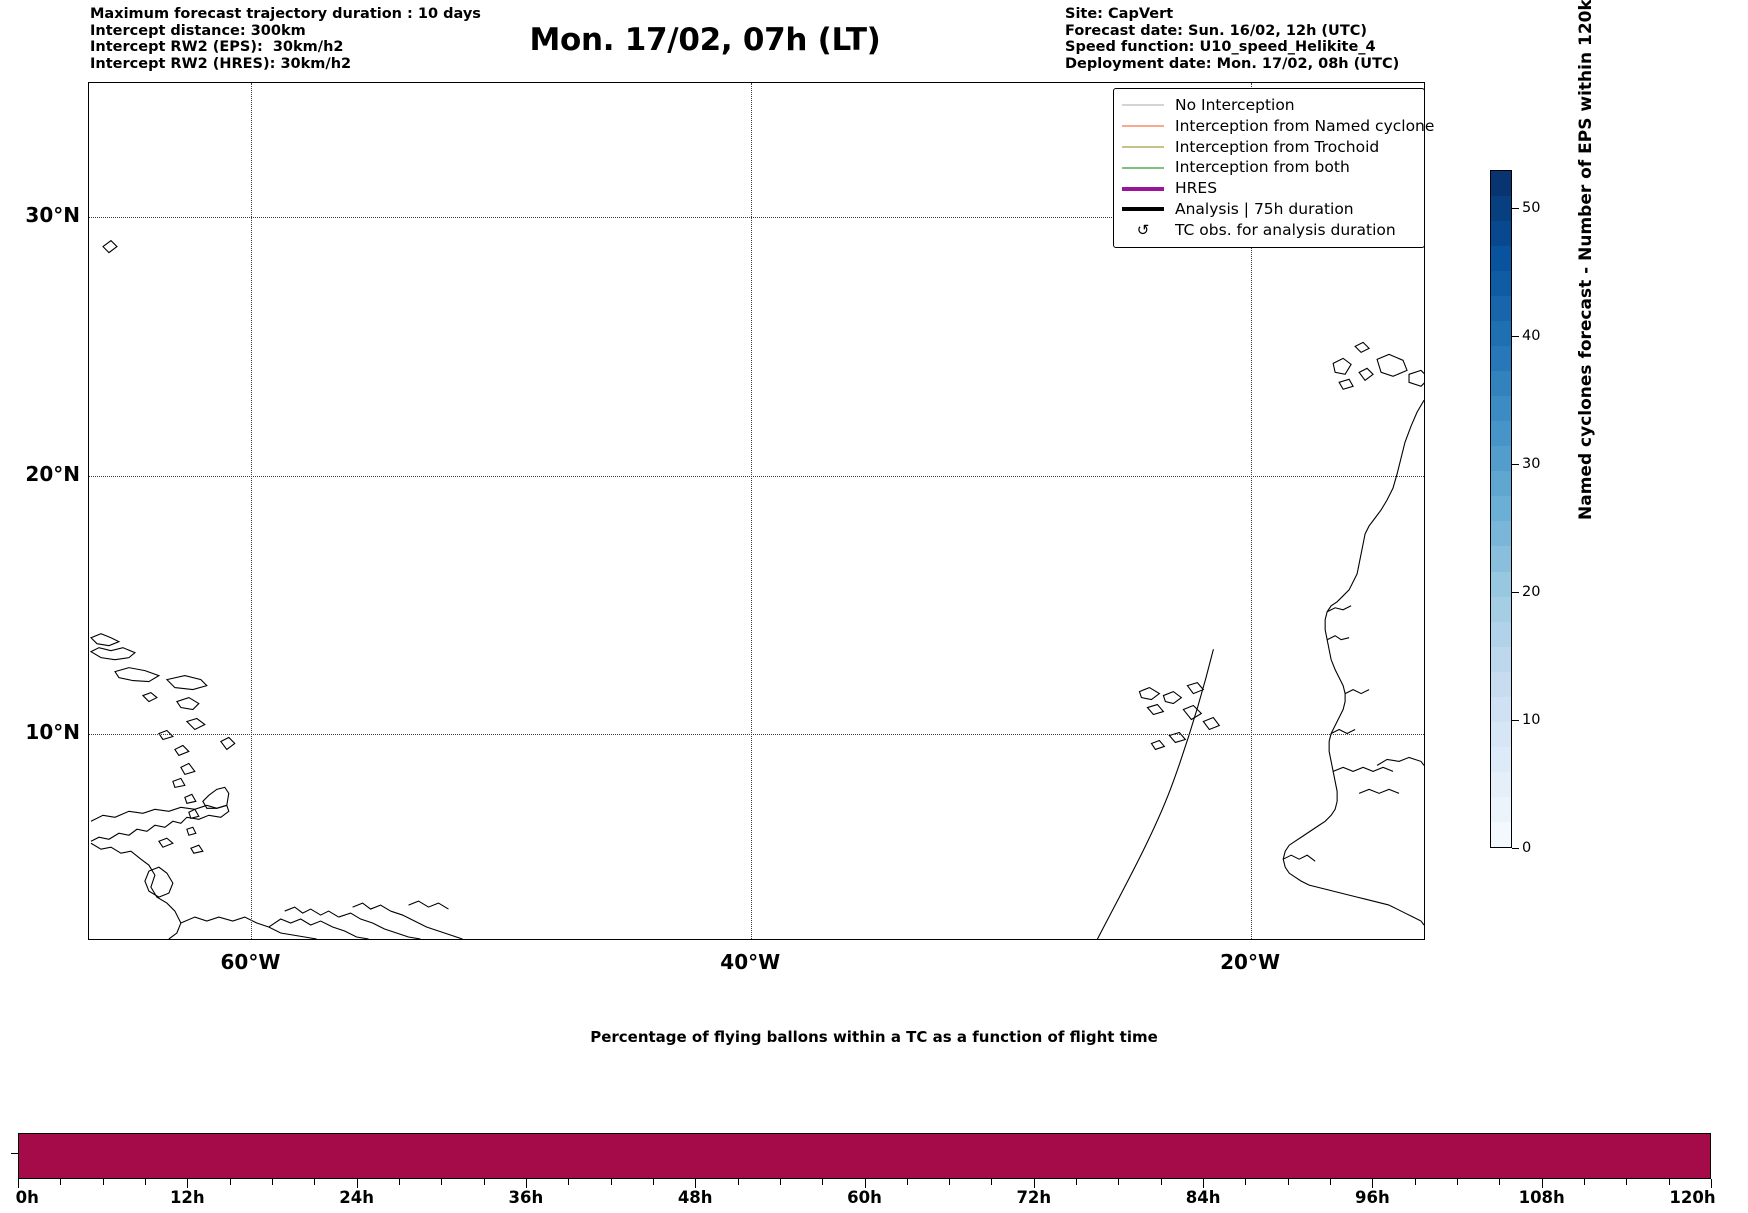  I want to click on header-right-line-3: Deployment date: Mon. 17/02, 08h (UTC), so click(1232, 63).